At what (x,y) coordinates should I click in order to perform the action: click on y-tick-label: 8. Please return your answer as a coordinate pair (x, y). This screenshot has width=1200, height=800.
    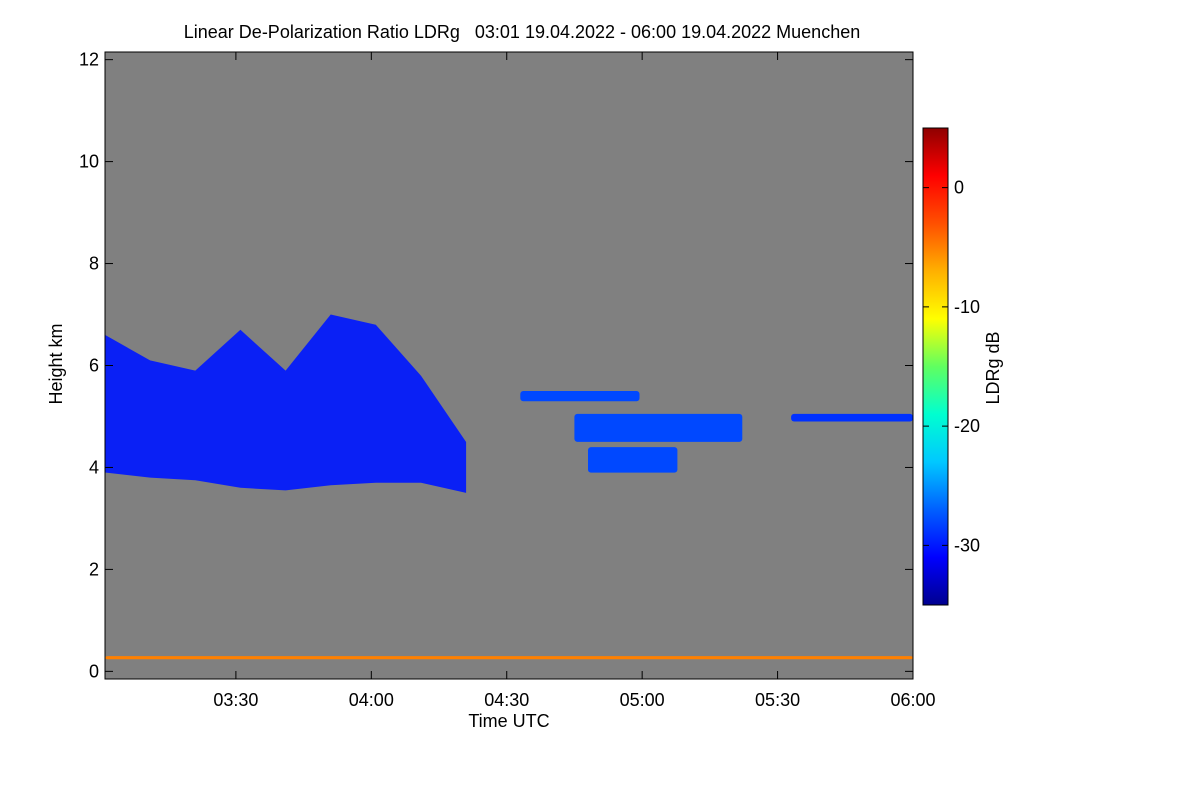
    Looking at the image, I should click on (94, 264).